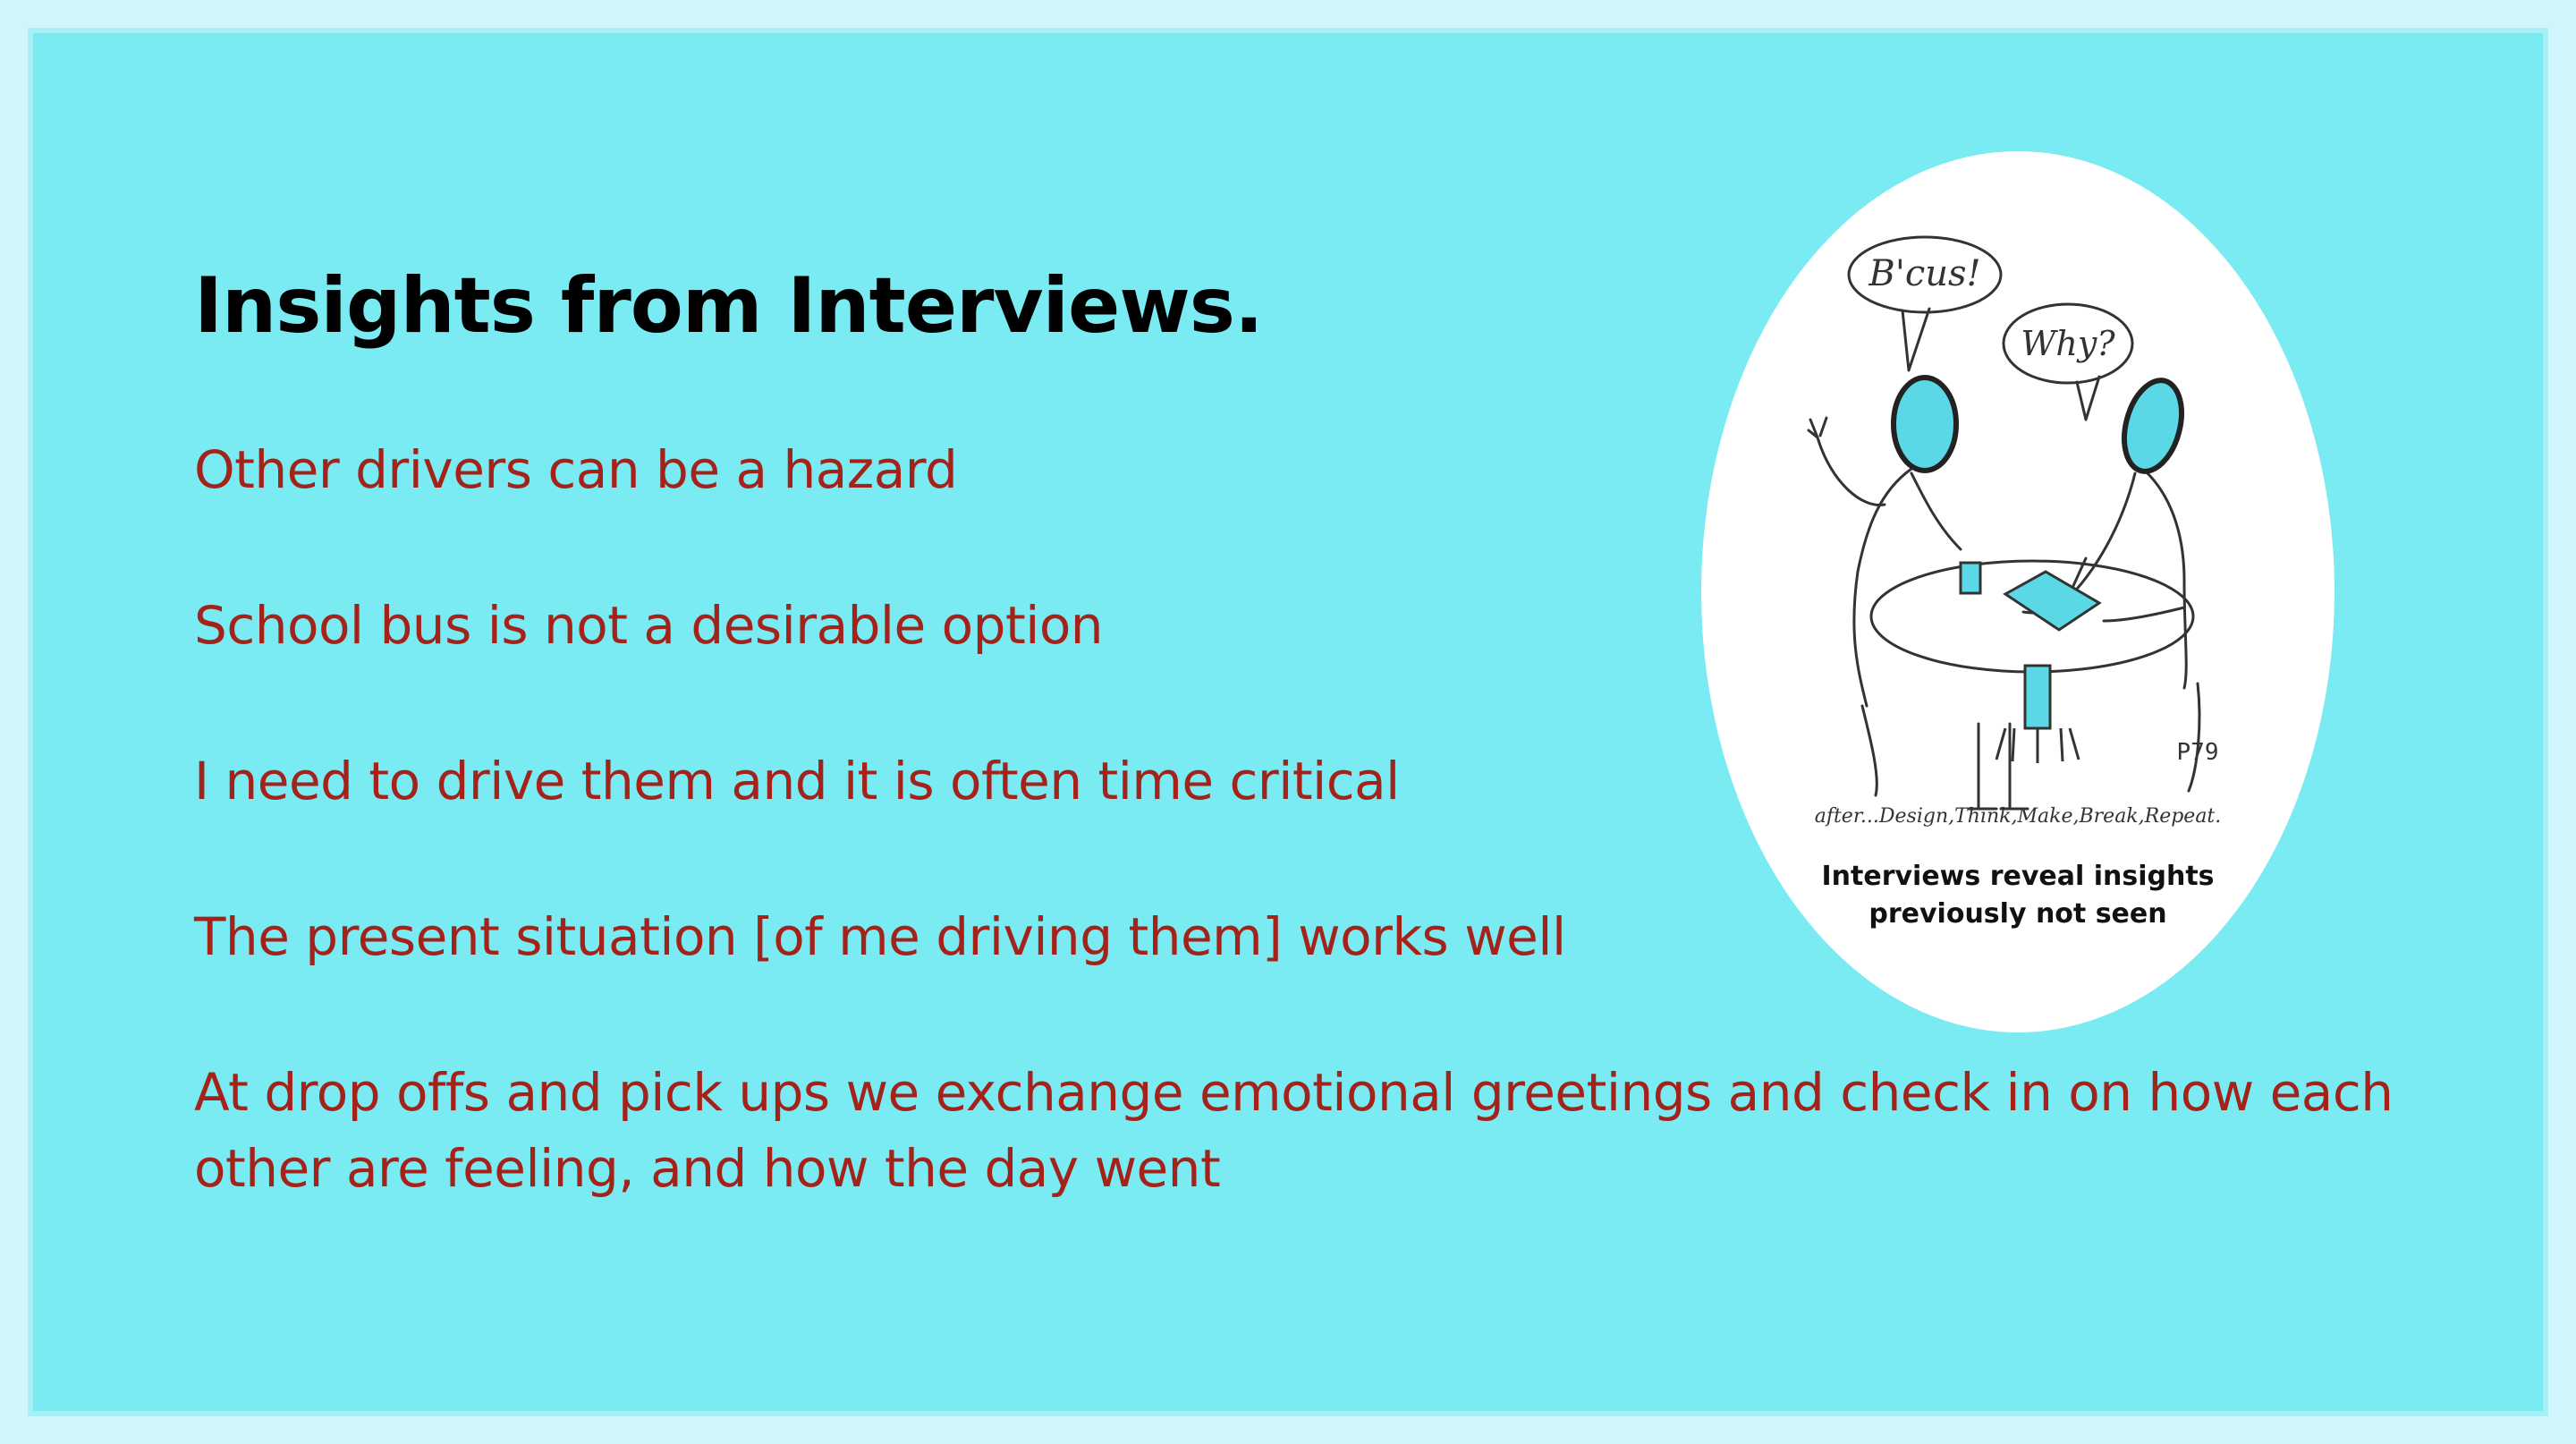 Image resolution: width=2576 pixels, height=1444 pixels. Describe the element at coordinates (2018, 877) in the screenshot. I see `caption-line: Interviews reveal insights` at that location.